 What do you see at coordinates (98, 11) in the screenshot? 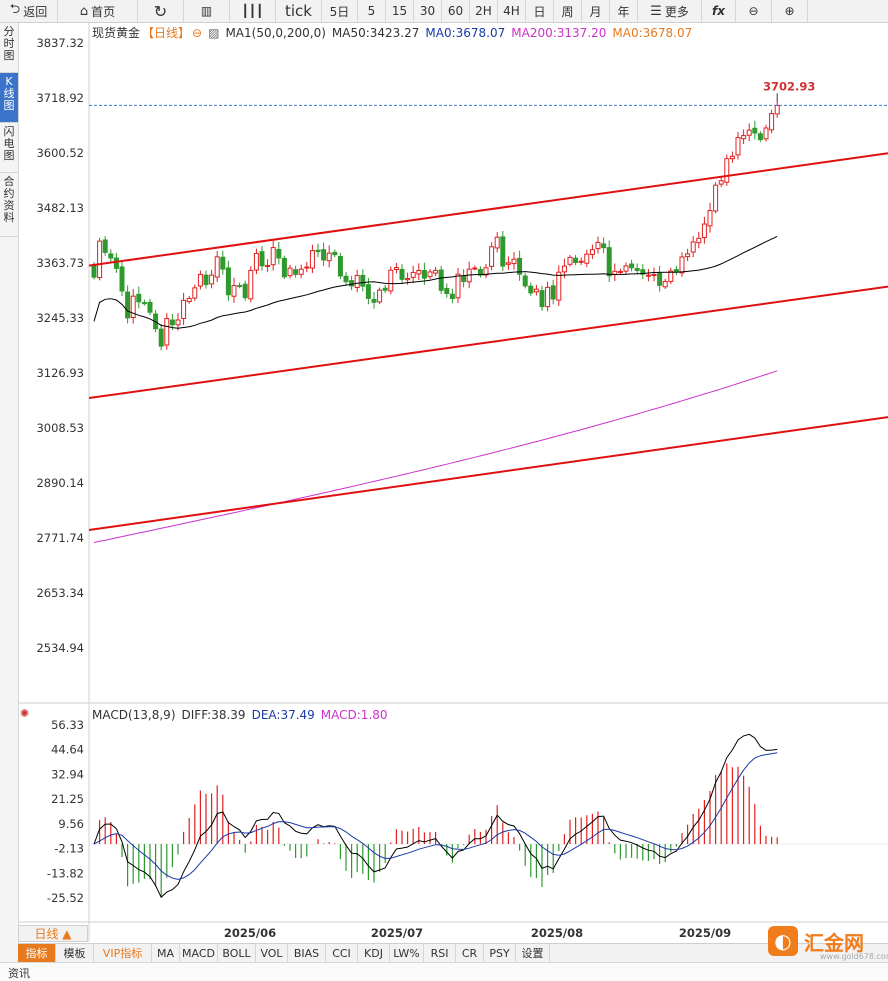
I see `home-button: ⌂ 首页` at bounding box center [98, 11].